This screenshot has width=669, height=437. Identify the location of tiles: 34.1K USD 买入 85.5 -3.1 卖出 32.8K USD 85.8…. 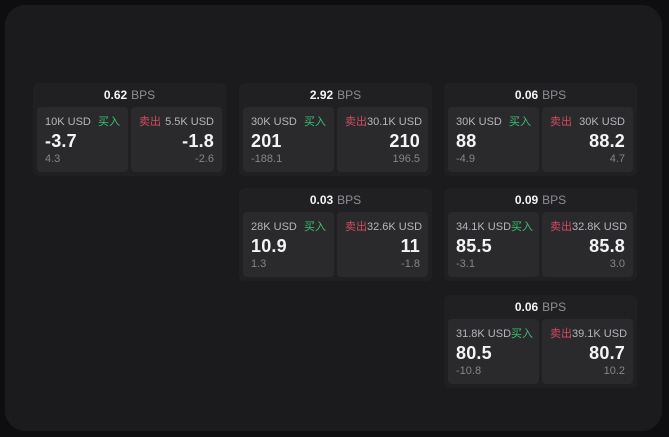
(540, 244).